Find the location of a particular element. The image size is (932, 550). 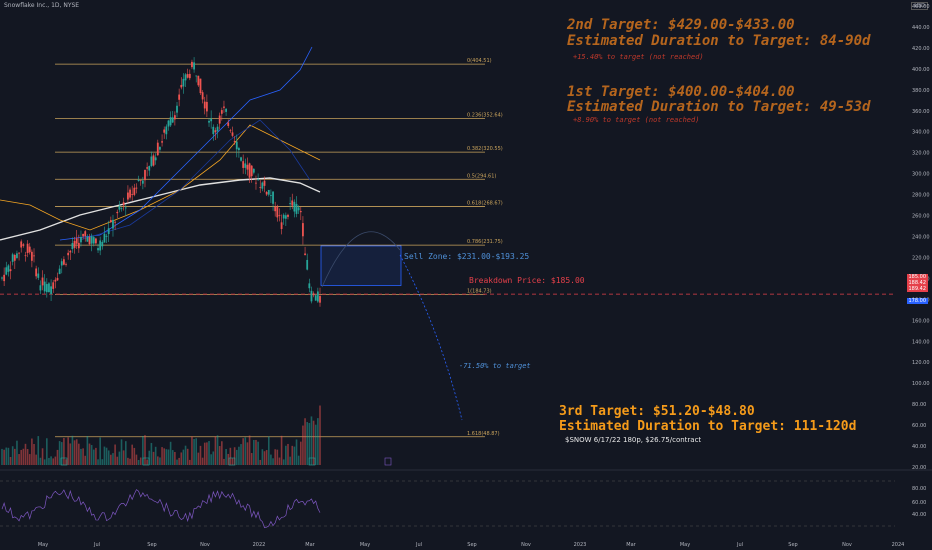

price-axis-label: 460.00 is located at coordinates (921, 7).